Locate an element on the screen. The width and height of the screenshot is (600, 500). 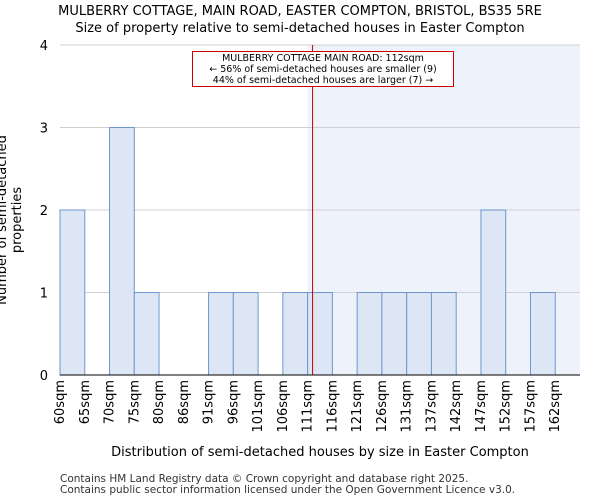
bar-106sqm is located at coordinates (295, 334).